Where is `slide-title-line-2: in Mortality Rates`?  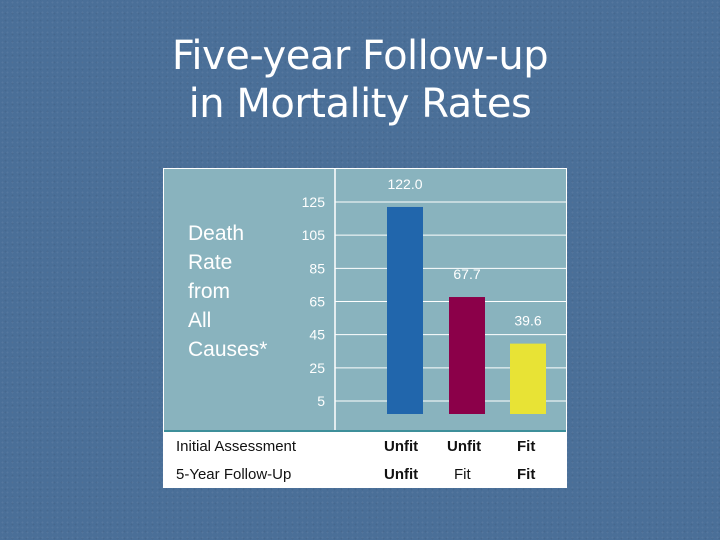
slide-title-line-2: in Mortality Rates is located at coordinates (360, 104).